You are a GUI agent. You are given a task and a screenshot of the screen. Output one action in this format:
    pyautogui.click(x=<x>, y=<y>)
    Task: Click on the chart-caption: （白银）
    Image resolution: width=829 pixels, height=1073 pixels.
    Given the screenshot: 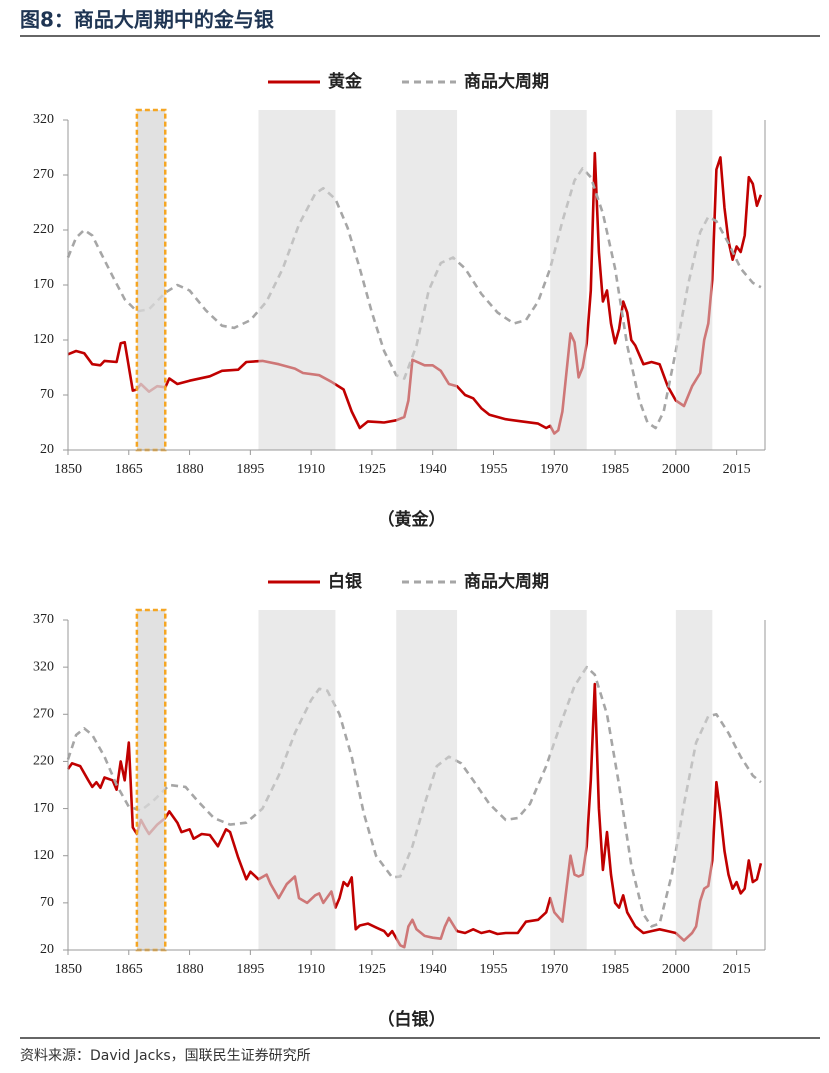 What is the action you would take?
    pyautogui.click(x=412, y=1019)
    